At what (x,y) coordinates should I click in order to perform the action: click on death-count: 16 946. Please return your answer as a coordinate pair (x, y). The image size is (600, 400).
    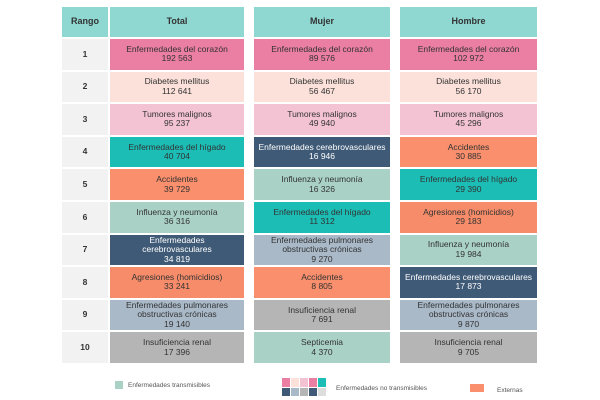
    Looking at the image, I should click on (322, 156).